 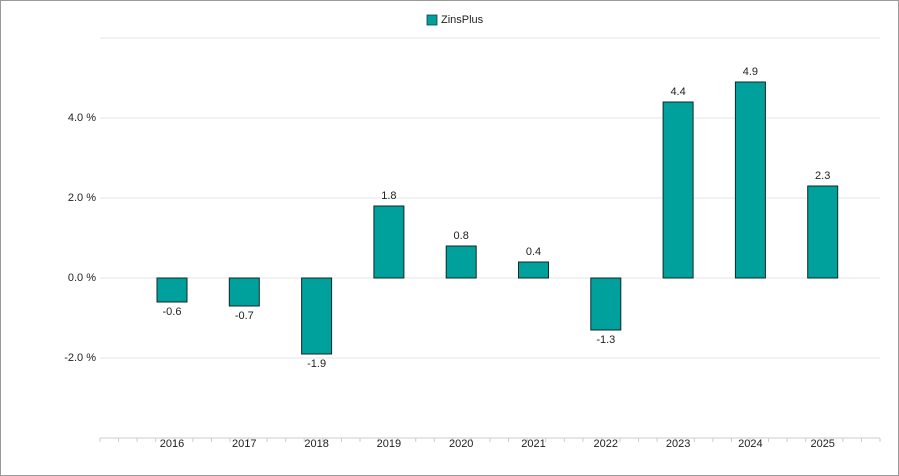 What do you see at coordinates (388, 196) in the screenshot?
I see `data-label: 1.8` at bounding box center [388, 196].